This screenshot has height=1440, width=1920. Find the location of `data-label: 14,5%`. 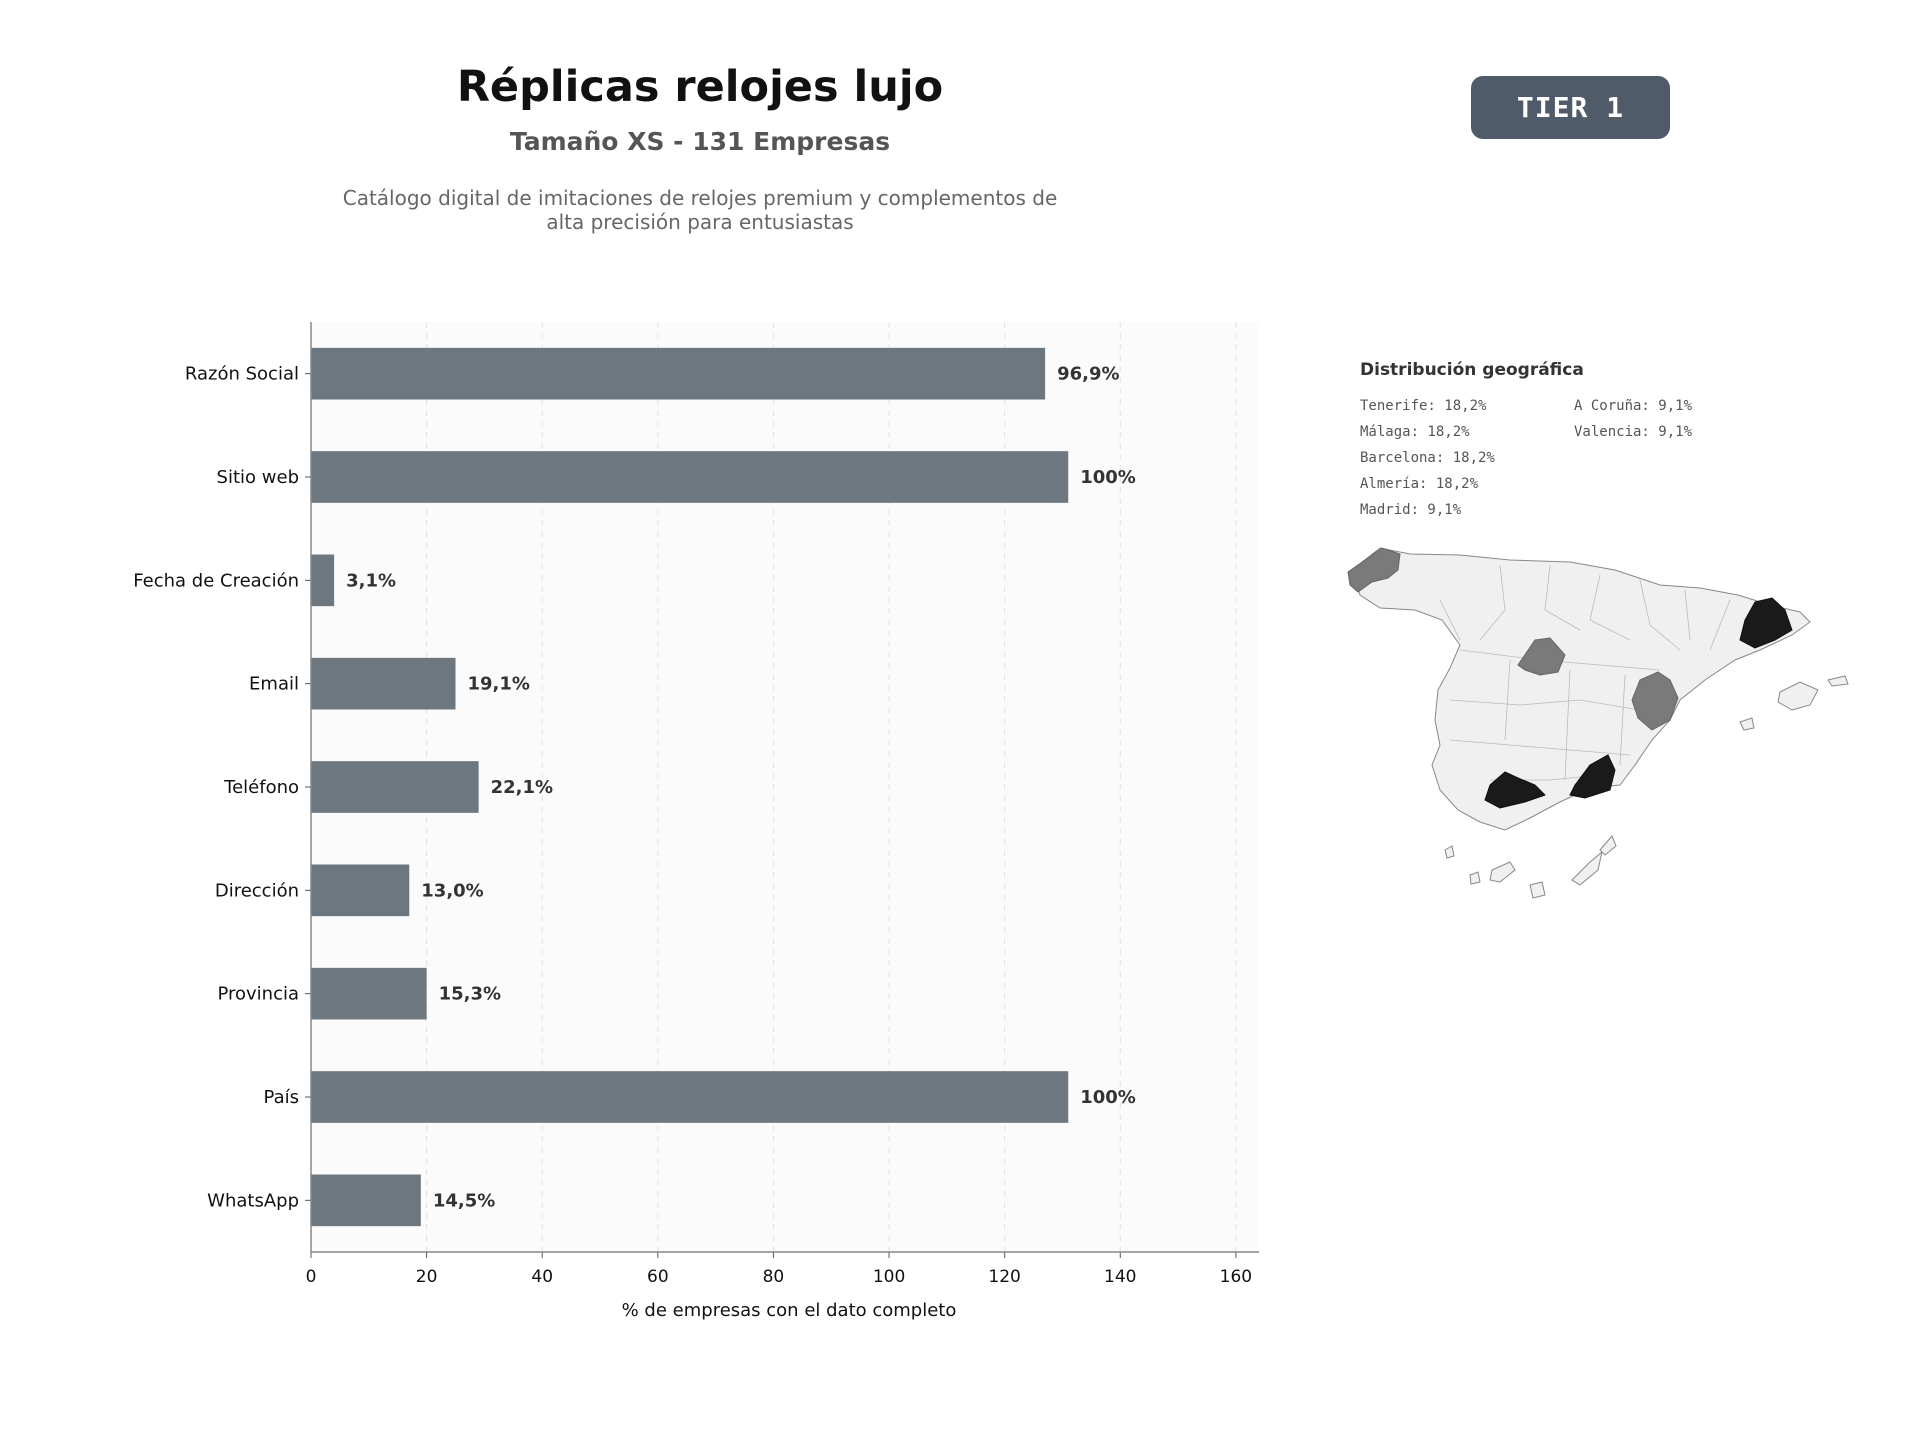

data-label: 14,5% is located at coordinates (464, 1200).